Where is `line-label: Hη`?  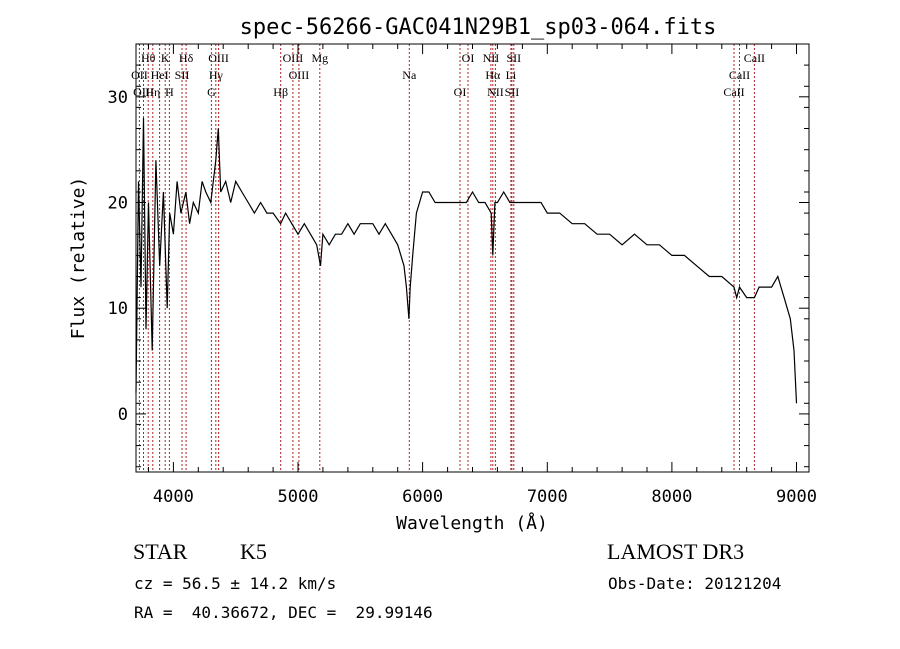
line-label: Hη is located at coordinates (152, 92).